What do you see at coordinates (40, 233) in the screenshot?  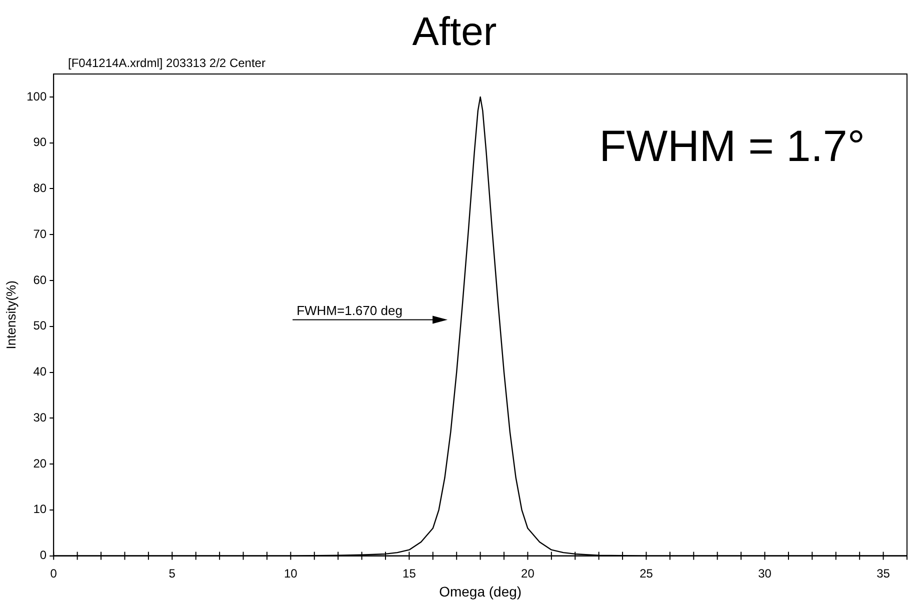 I see `y-tick-label: 70` at bounding box center [40, 233].